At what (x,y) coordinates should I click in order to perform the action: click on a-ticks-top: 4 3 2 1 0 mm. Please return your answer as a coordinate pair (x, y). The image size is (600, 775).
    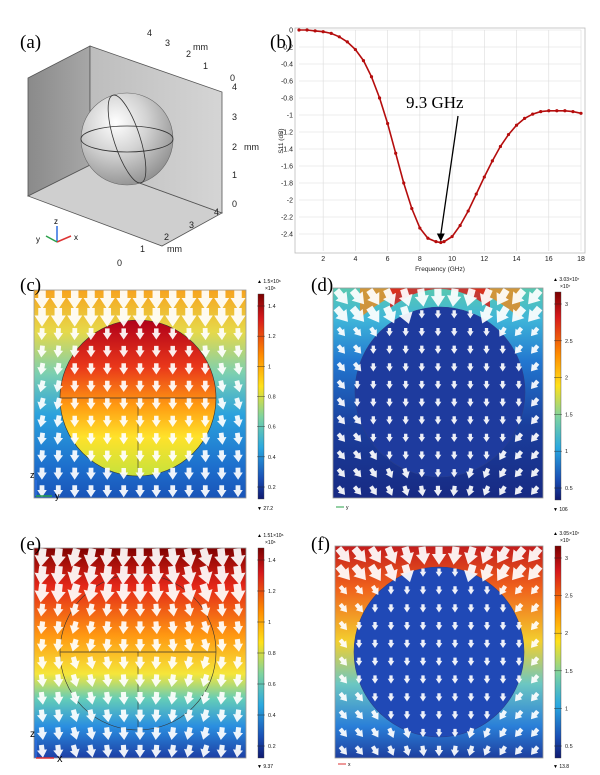
    Looking at the image, I should click on (191, 55).